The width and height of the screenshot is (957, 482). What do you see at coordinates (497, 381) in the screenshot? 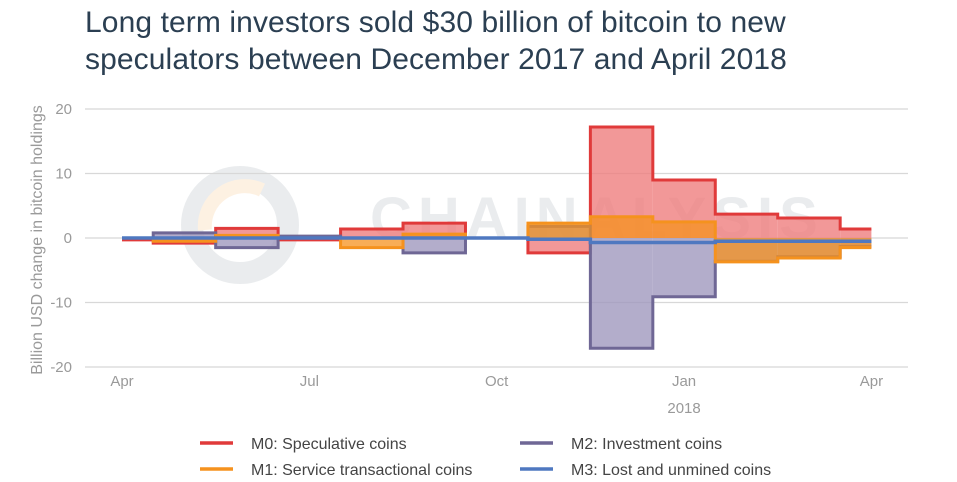
I see `x-tick-label: Oct` at bounding box center [497, 381].